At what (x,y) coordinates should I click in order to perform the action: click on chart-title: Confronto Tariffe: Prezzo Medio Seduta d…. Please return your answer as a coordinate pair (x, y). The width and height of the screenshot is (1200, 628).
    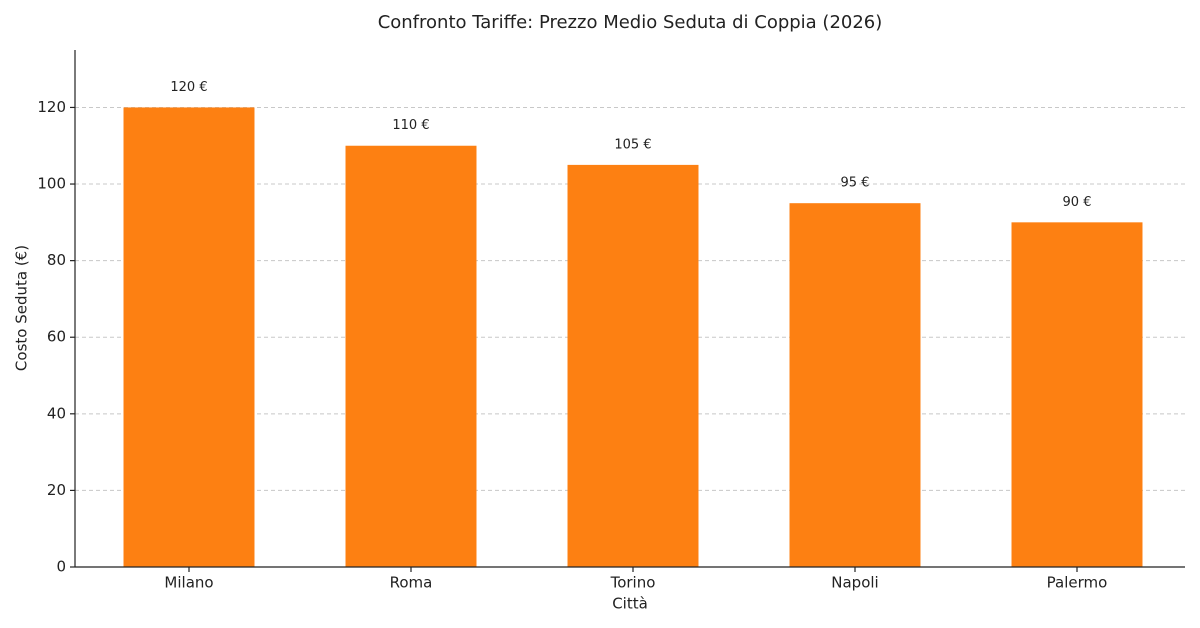
    Looking at the image, I should click on (630, 22).